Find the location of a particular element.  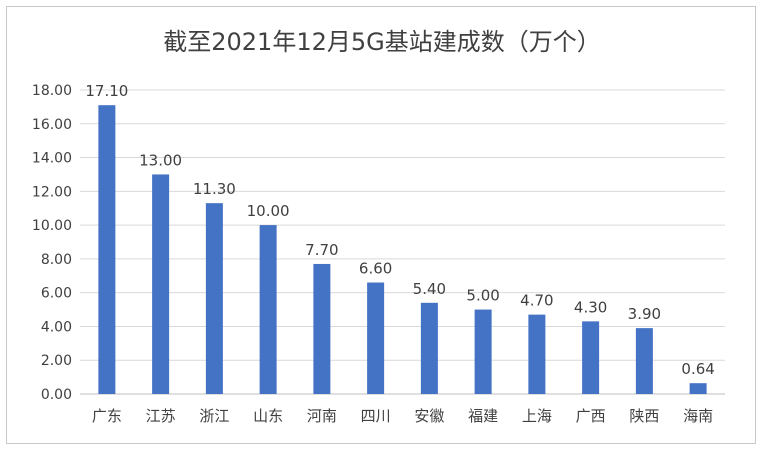

category-label: 陕西 is located at coordinates (644, 416).